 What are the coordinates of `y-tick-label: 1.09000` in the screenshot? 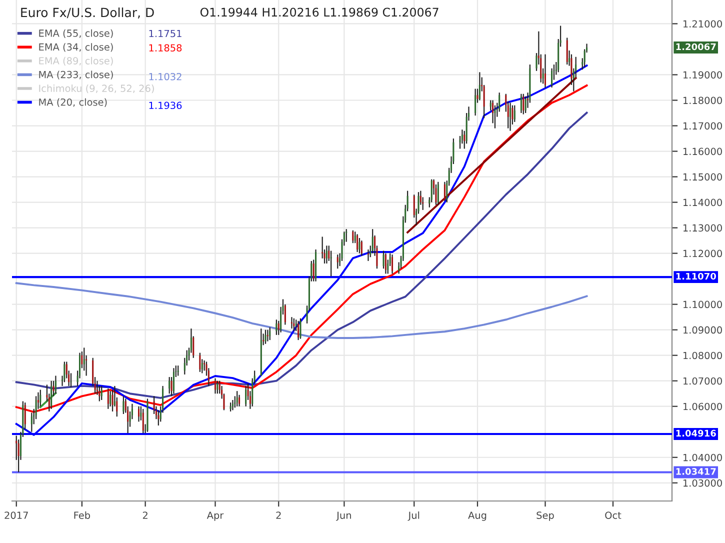 It's located at (702, 330).